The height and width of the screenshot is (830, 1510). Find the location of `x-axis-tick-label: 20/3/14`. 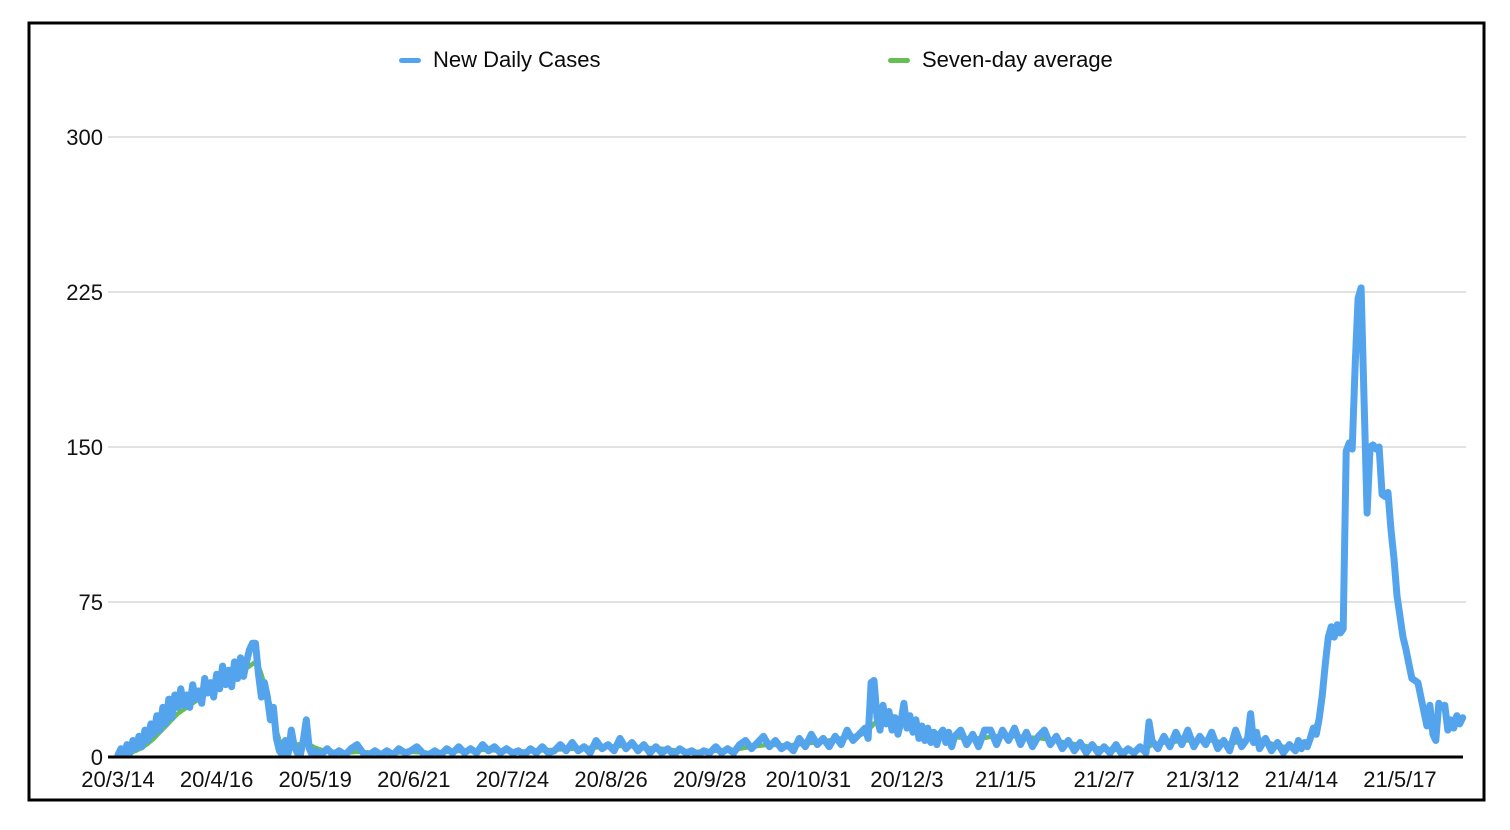

x-axis-tick-label: 20/3/14 is located at coordinates (117, 779).